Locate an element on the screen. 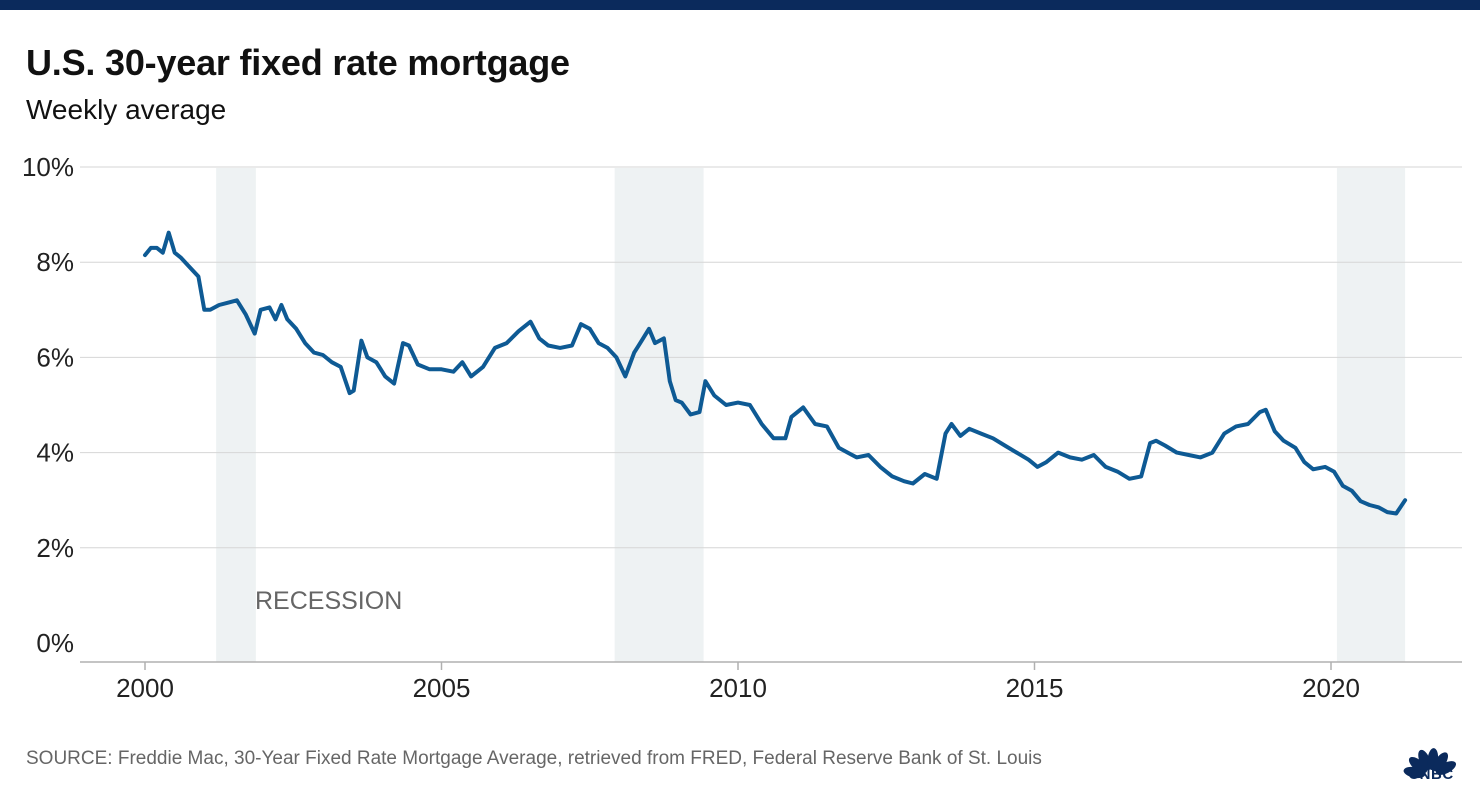 The image size is (1480, 800). y-tick-label: 2% is located at coordinates (55, 548).